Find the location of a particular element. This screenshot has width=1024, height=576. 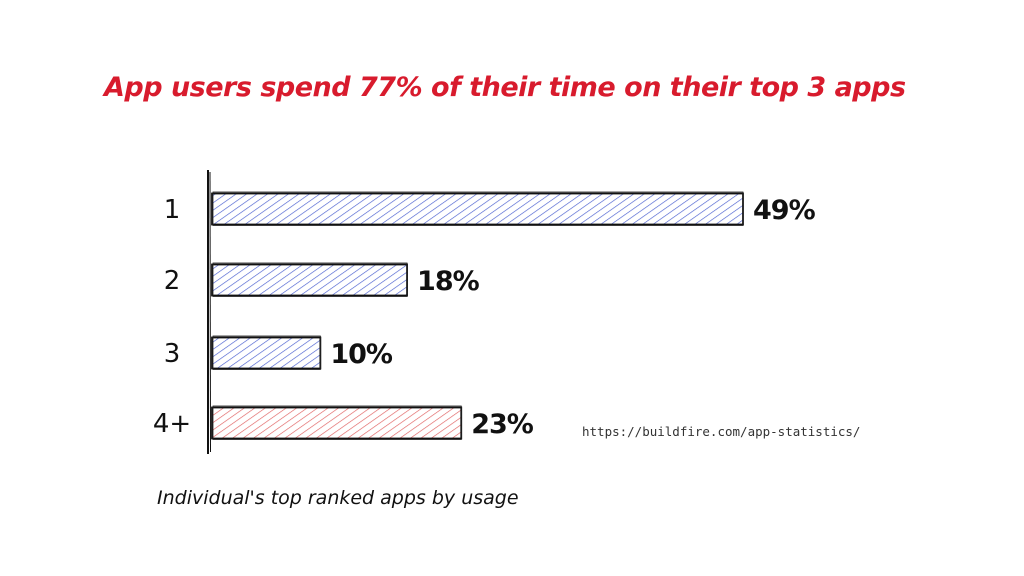

bar-4+ is located at coordinates (337, 423).